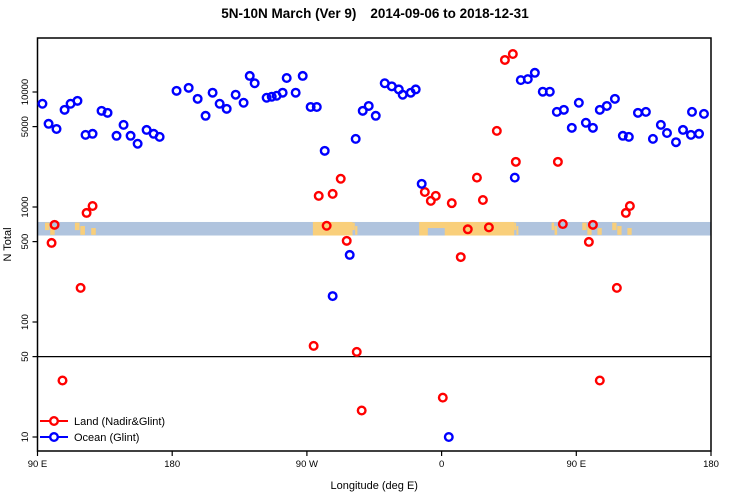  What do you see at coordinates (25, 356) in the screenshot?
I see `y-tick-label: 50` at bounding box center [25, 356].